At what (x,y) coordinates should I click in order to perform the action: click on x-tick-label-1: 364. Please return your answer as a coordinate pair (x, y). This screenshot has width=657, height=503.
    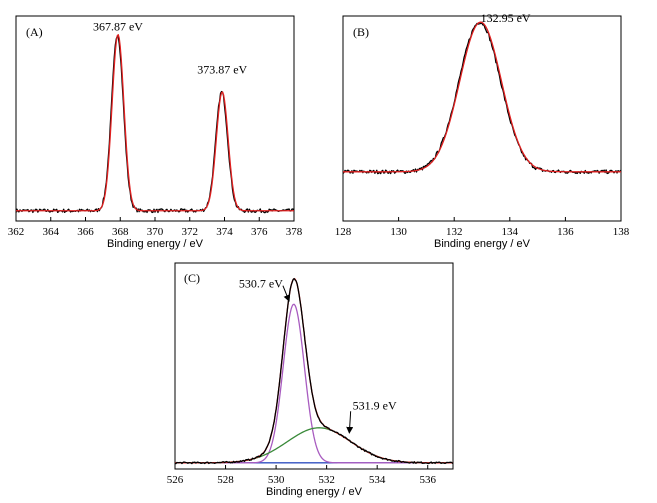
    Looking at the image, I should click on (51, 232).